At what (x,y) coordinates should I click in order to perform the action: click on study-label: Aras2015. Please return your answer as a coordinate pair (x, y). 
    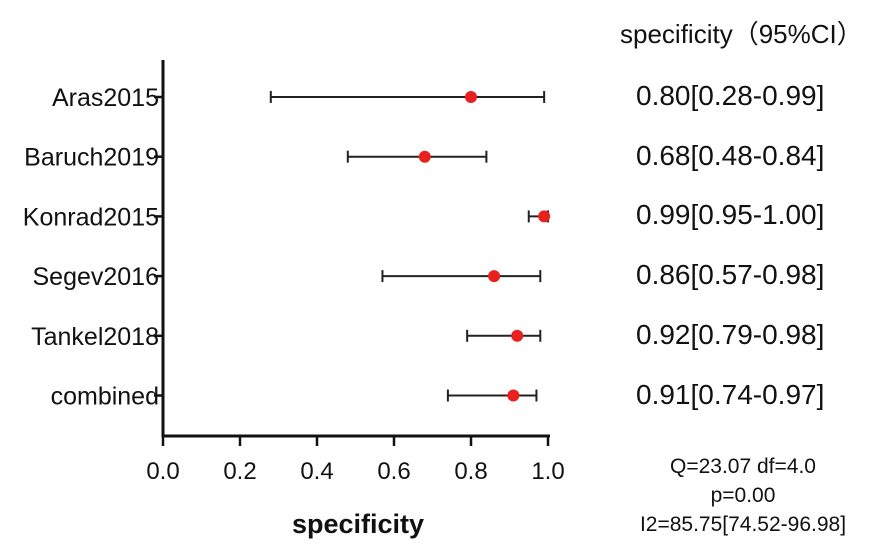
    Looking at the image, I should click on (105, 98).